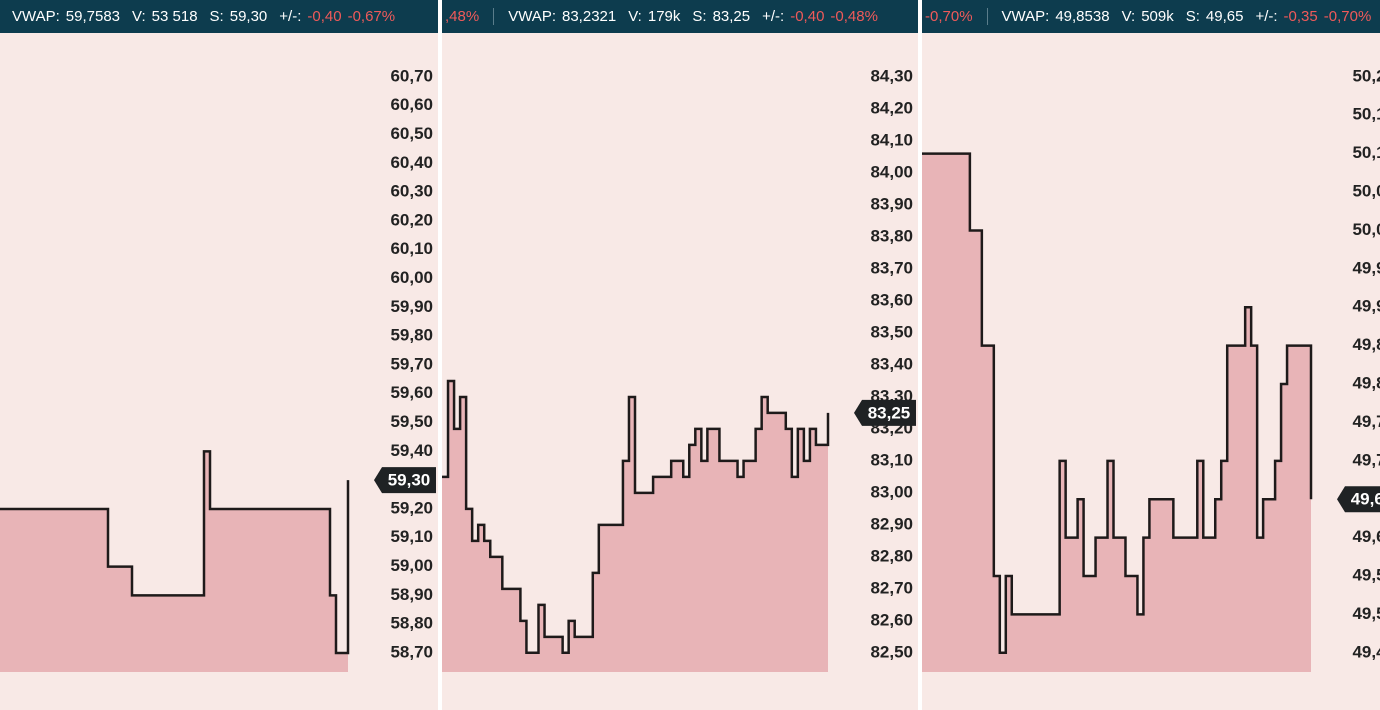  What do you see at coordinates (956, 16) in the screenshot?
I see `header-lead: -0,70%` at bounding box center [956, 16].